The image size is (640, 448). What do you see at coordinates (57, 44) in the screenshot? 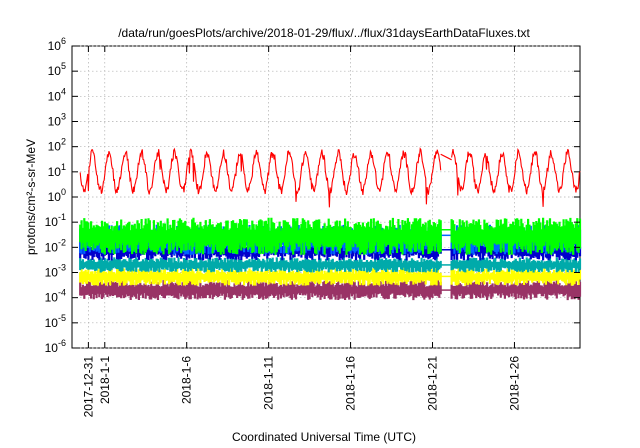
I see `y-tick-label: 10⁶` at bounding box center [57, 44].